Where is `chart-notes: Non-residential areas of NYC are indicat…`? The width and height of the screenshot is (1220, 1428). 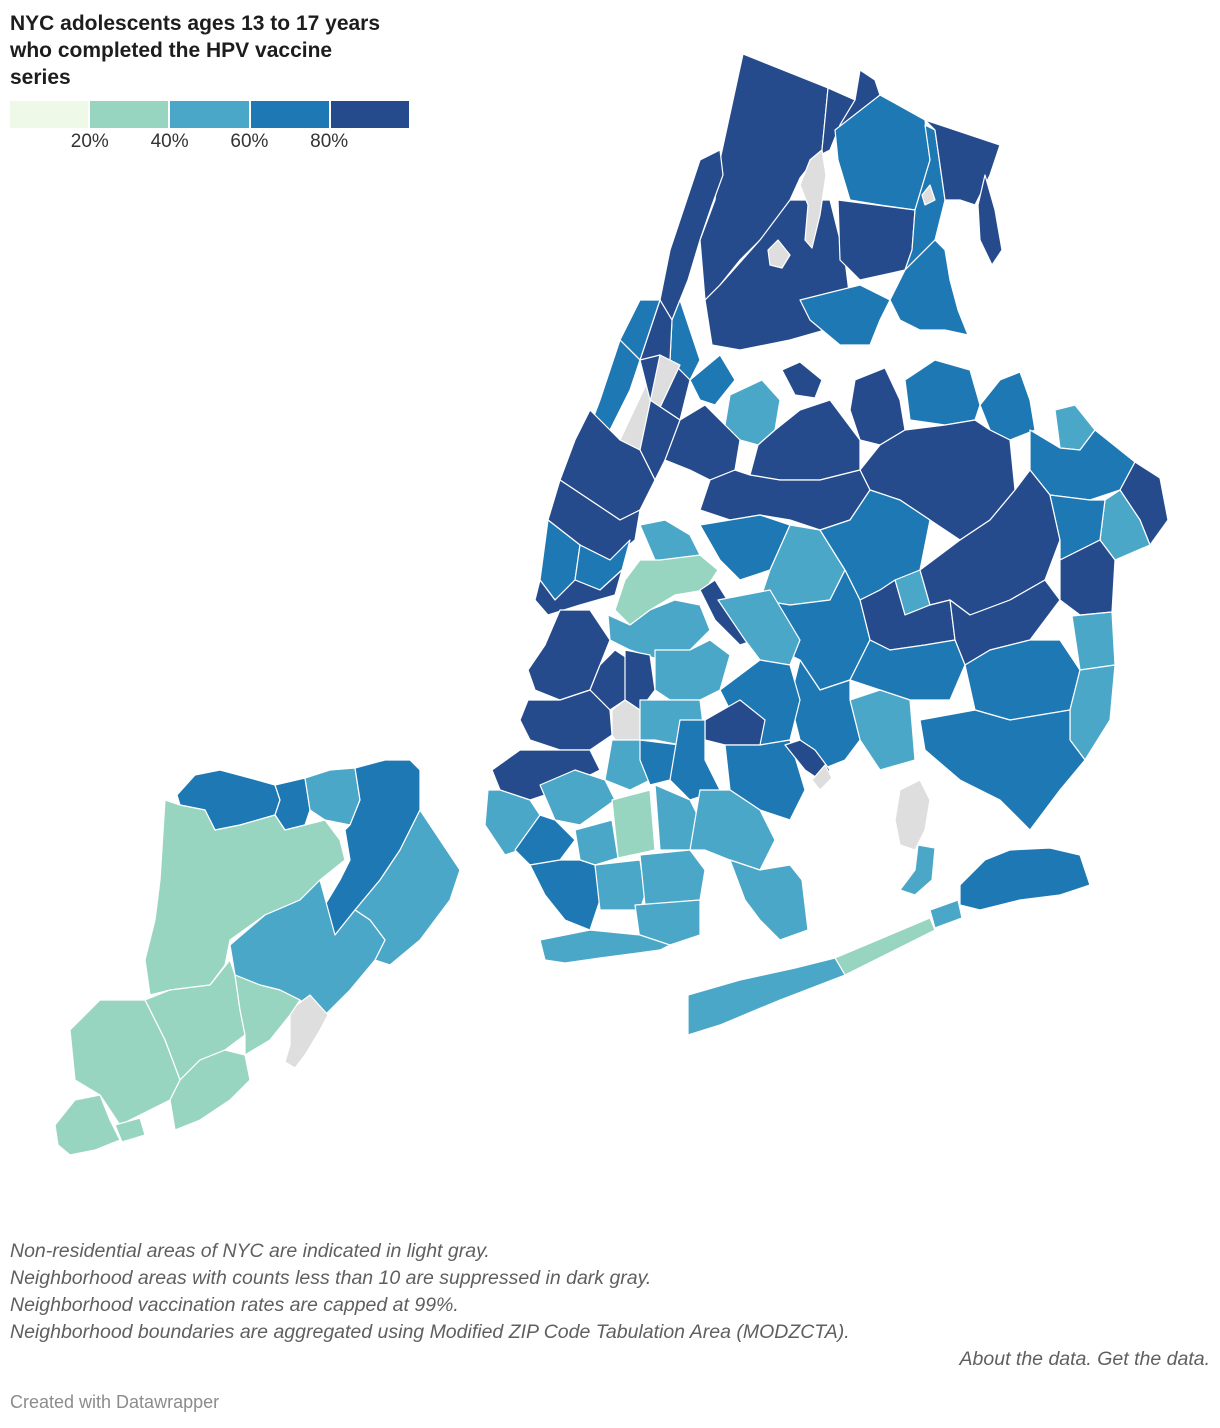
chart-notes: Non-residential areas of NYC are indicat… is located at coordinates (610, 1305).